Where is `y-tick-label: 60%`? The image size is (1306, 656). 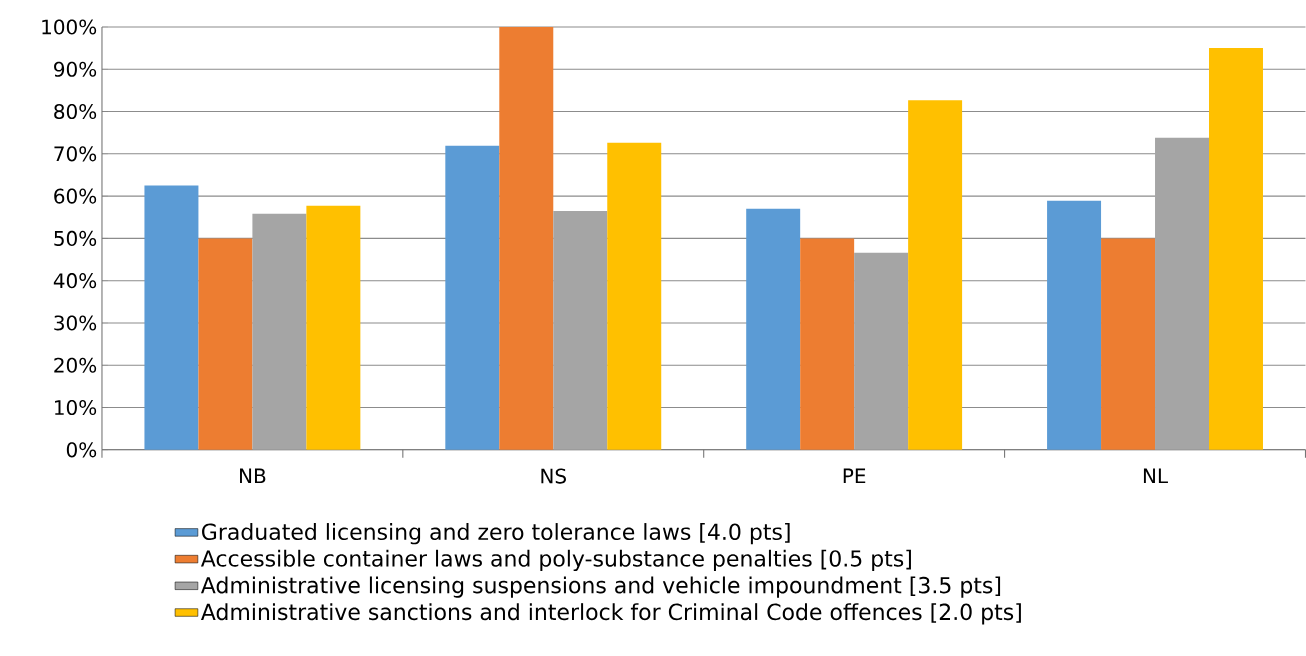
y-tick-label: 60% is located at coordinates (75, 196).